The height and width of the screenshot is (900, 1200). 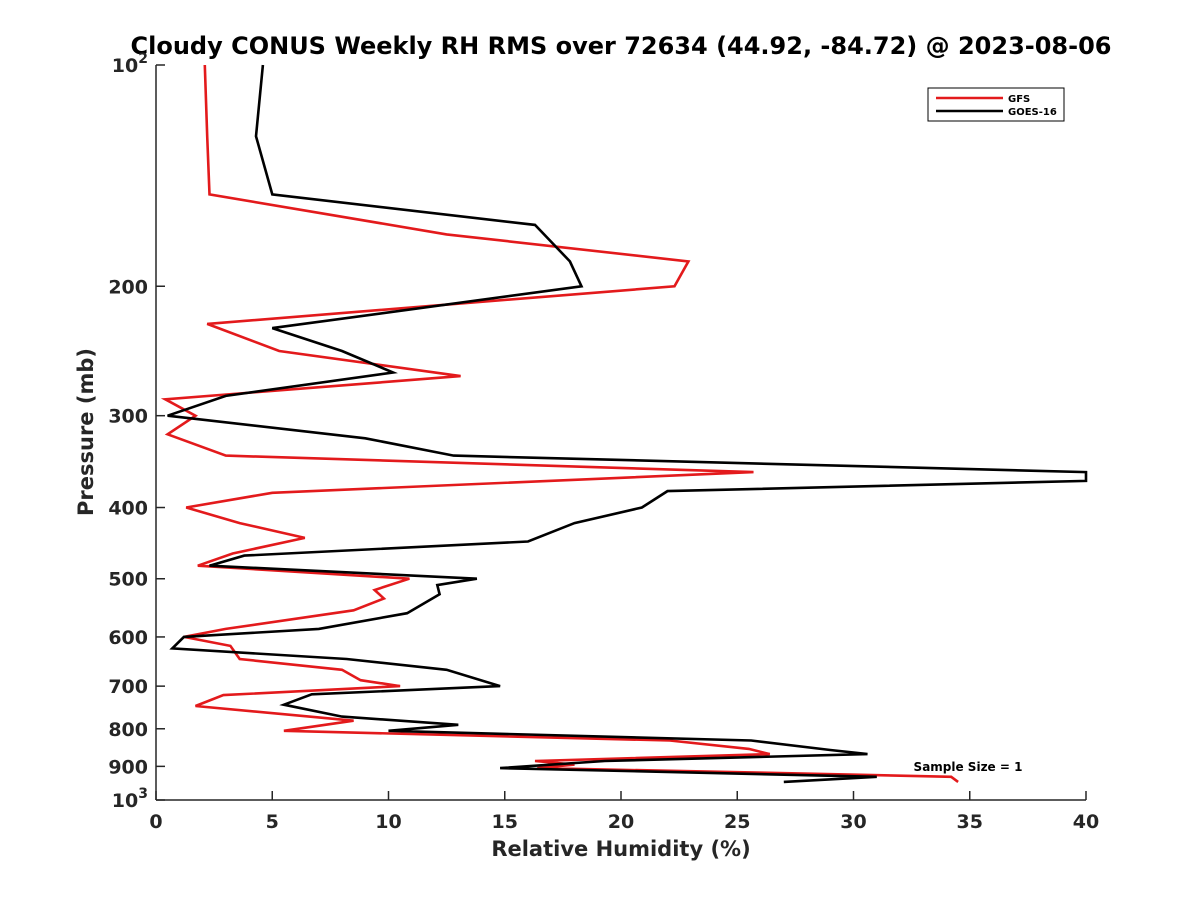 I want to click on y-tick-label: 10³, so click(x=130, y=799).